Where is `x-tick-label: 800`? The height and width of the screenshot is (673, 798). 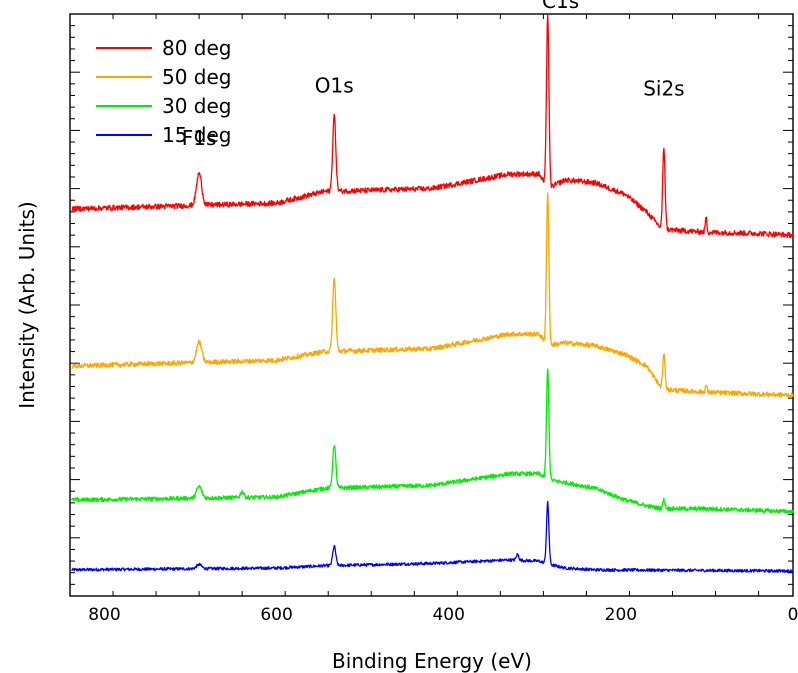 x-tick-label: 800 is located at coordinates (104, 615).